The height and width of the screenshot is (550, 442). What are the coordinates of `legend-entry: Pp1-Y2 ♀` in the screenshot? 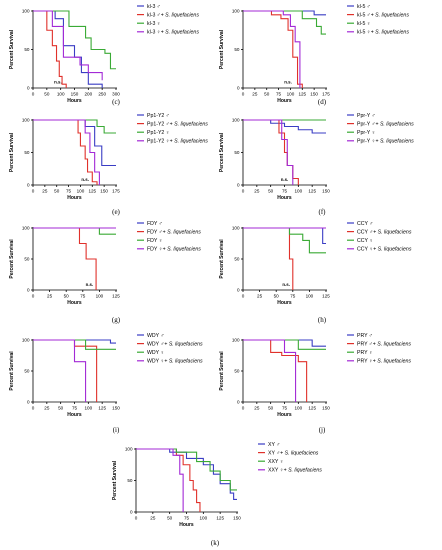 It's located at (158, 133).